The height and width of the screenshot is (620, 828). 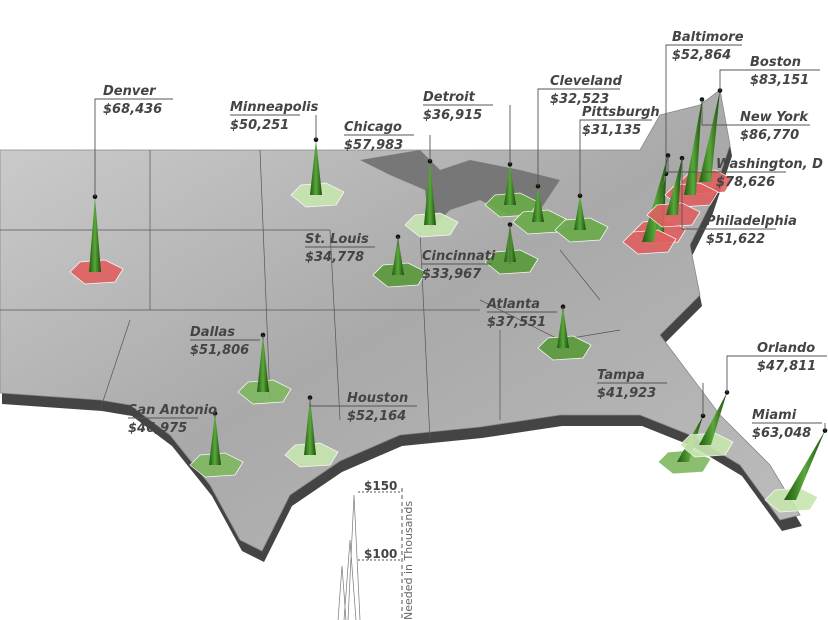 What do you see at coordinates (774, 415) in the screenshot?
I see `city-name: Miami` at bounding box center [774, 415].